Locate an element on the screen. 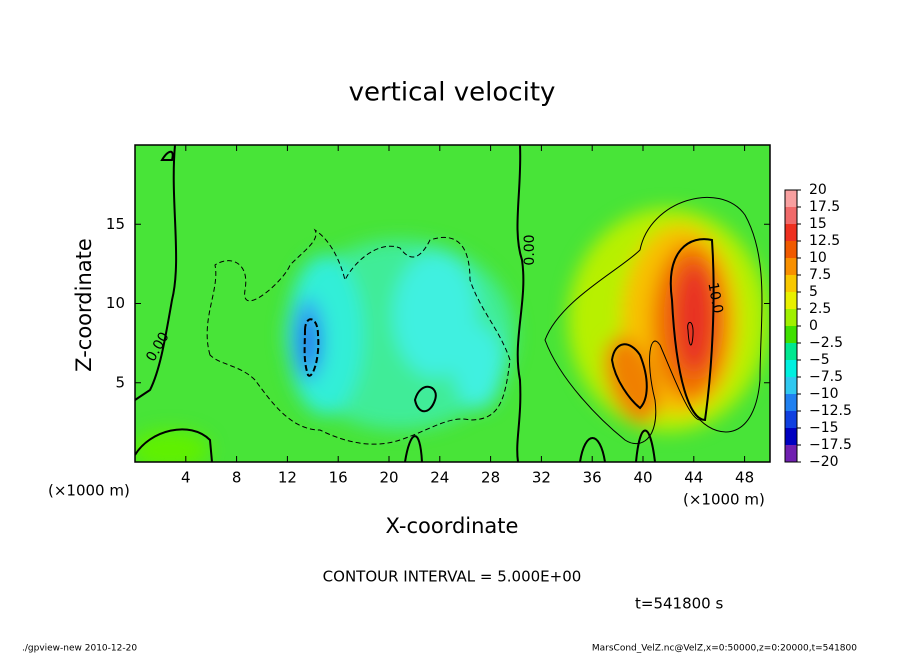 Image resolution: width=904 pixels, height=654 pixels. colorbar-label: 17.5 is located at coordinates (824, 207).